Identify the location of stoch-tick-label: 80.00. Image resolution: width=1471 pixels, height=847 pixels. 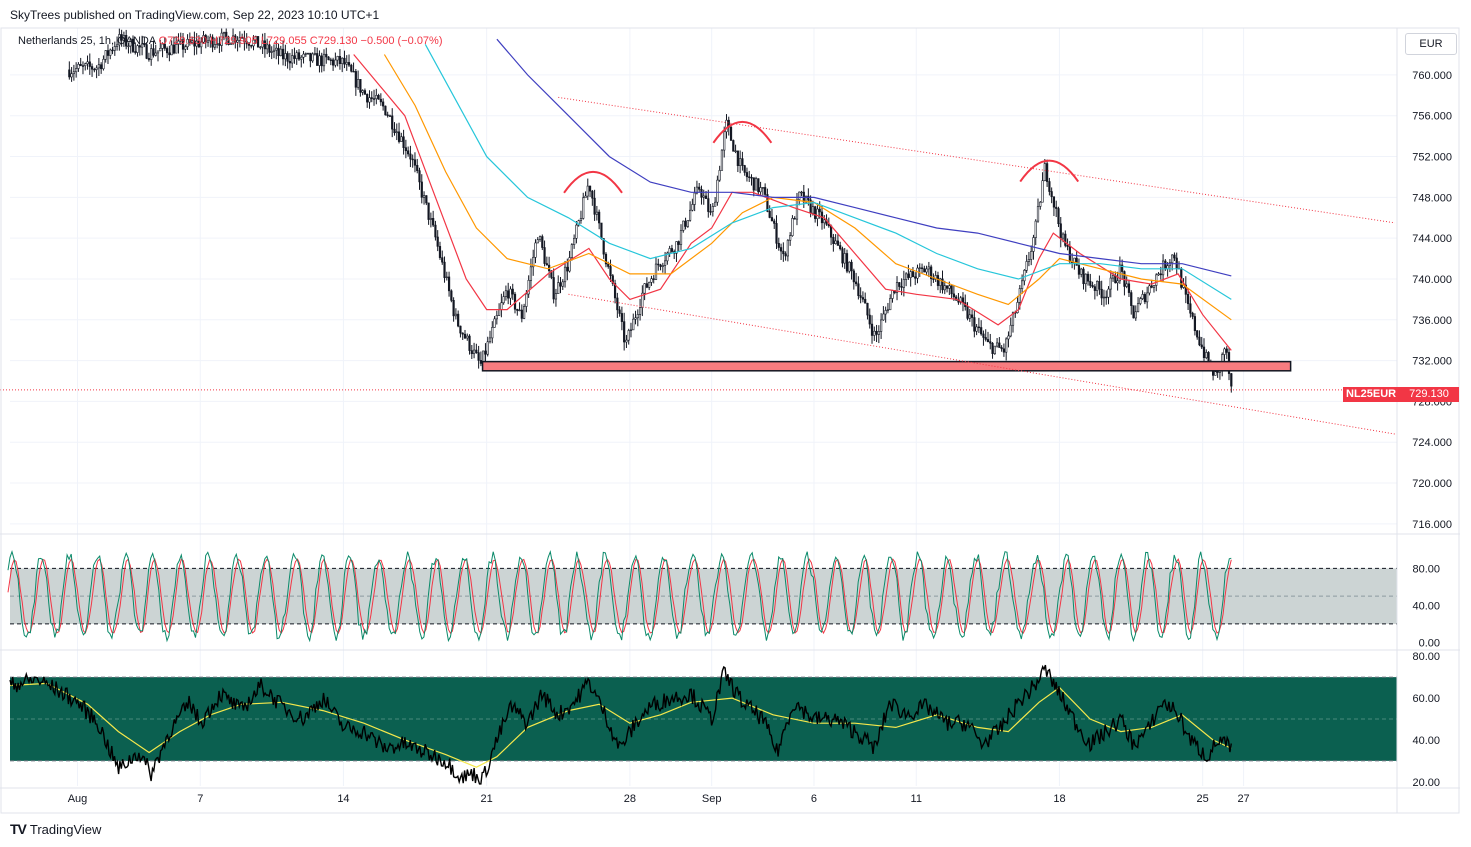
(1426, 569).